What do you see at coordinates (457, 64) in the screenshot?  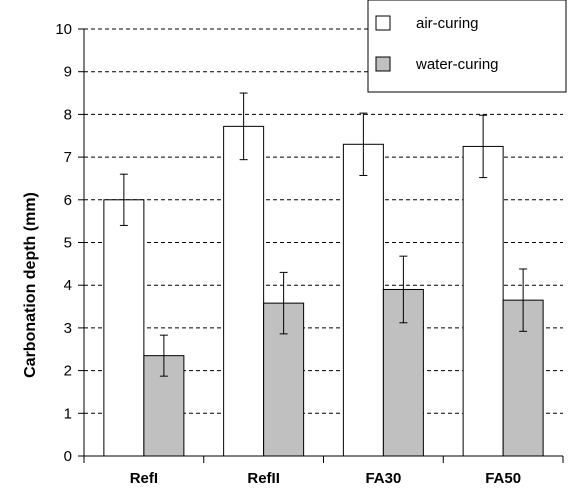 I see `legend-label-water-curing: water-curing` at bounding box center [457, 64].